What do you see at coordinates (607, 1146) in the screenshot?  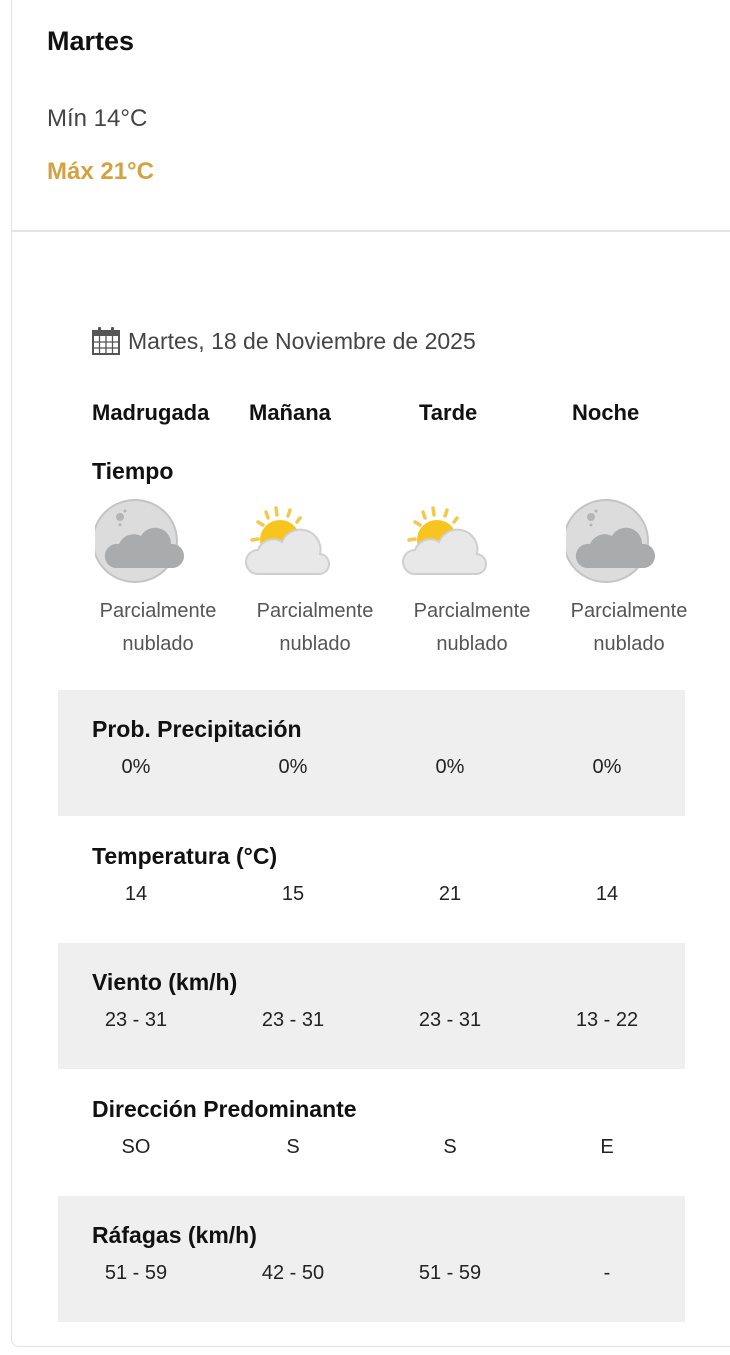 I see `row-value: E` at bounding box center [607, 1146].